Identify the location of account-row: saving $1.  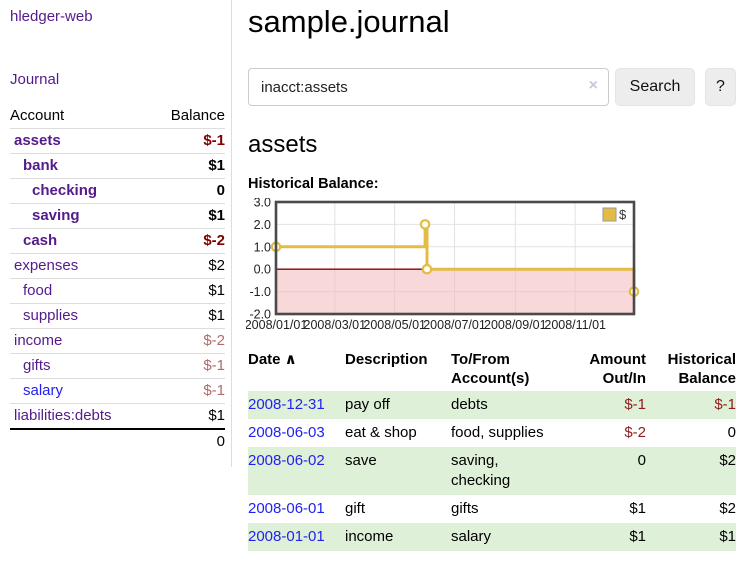
(117, 216).